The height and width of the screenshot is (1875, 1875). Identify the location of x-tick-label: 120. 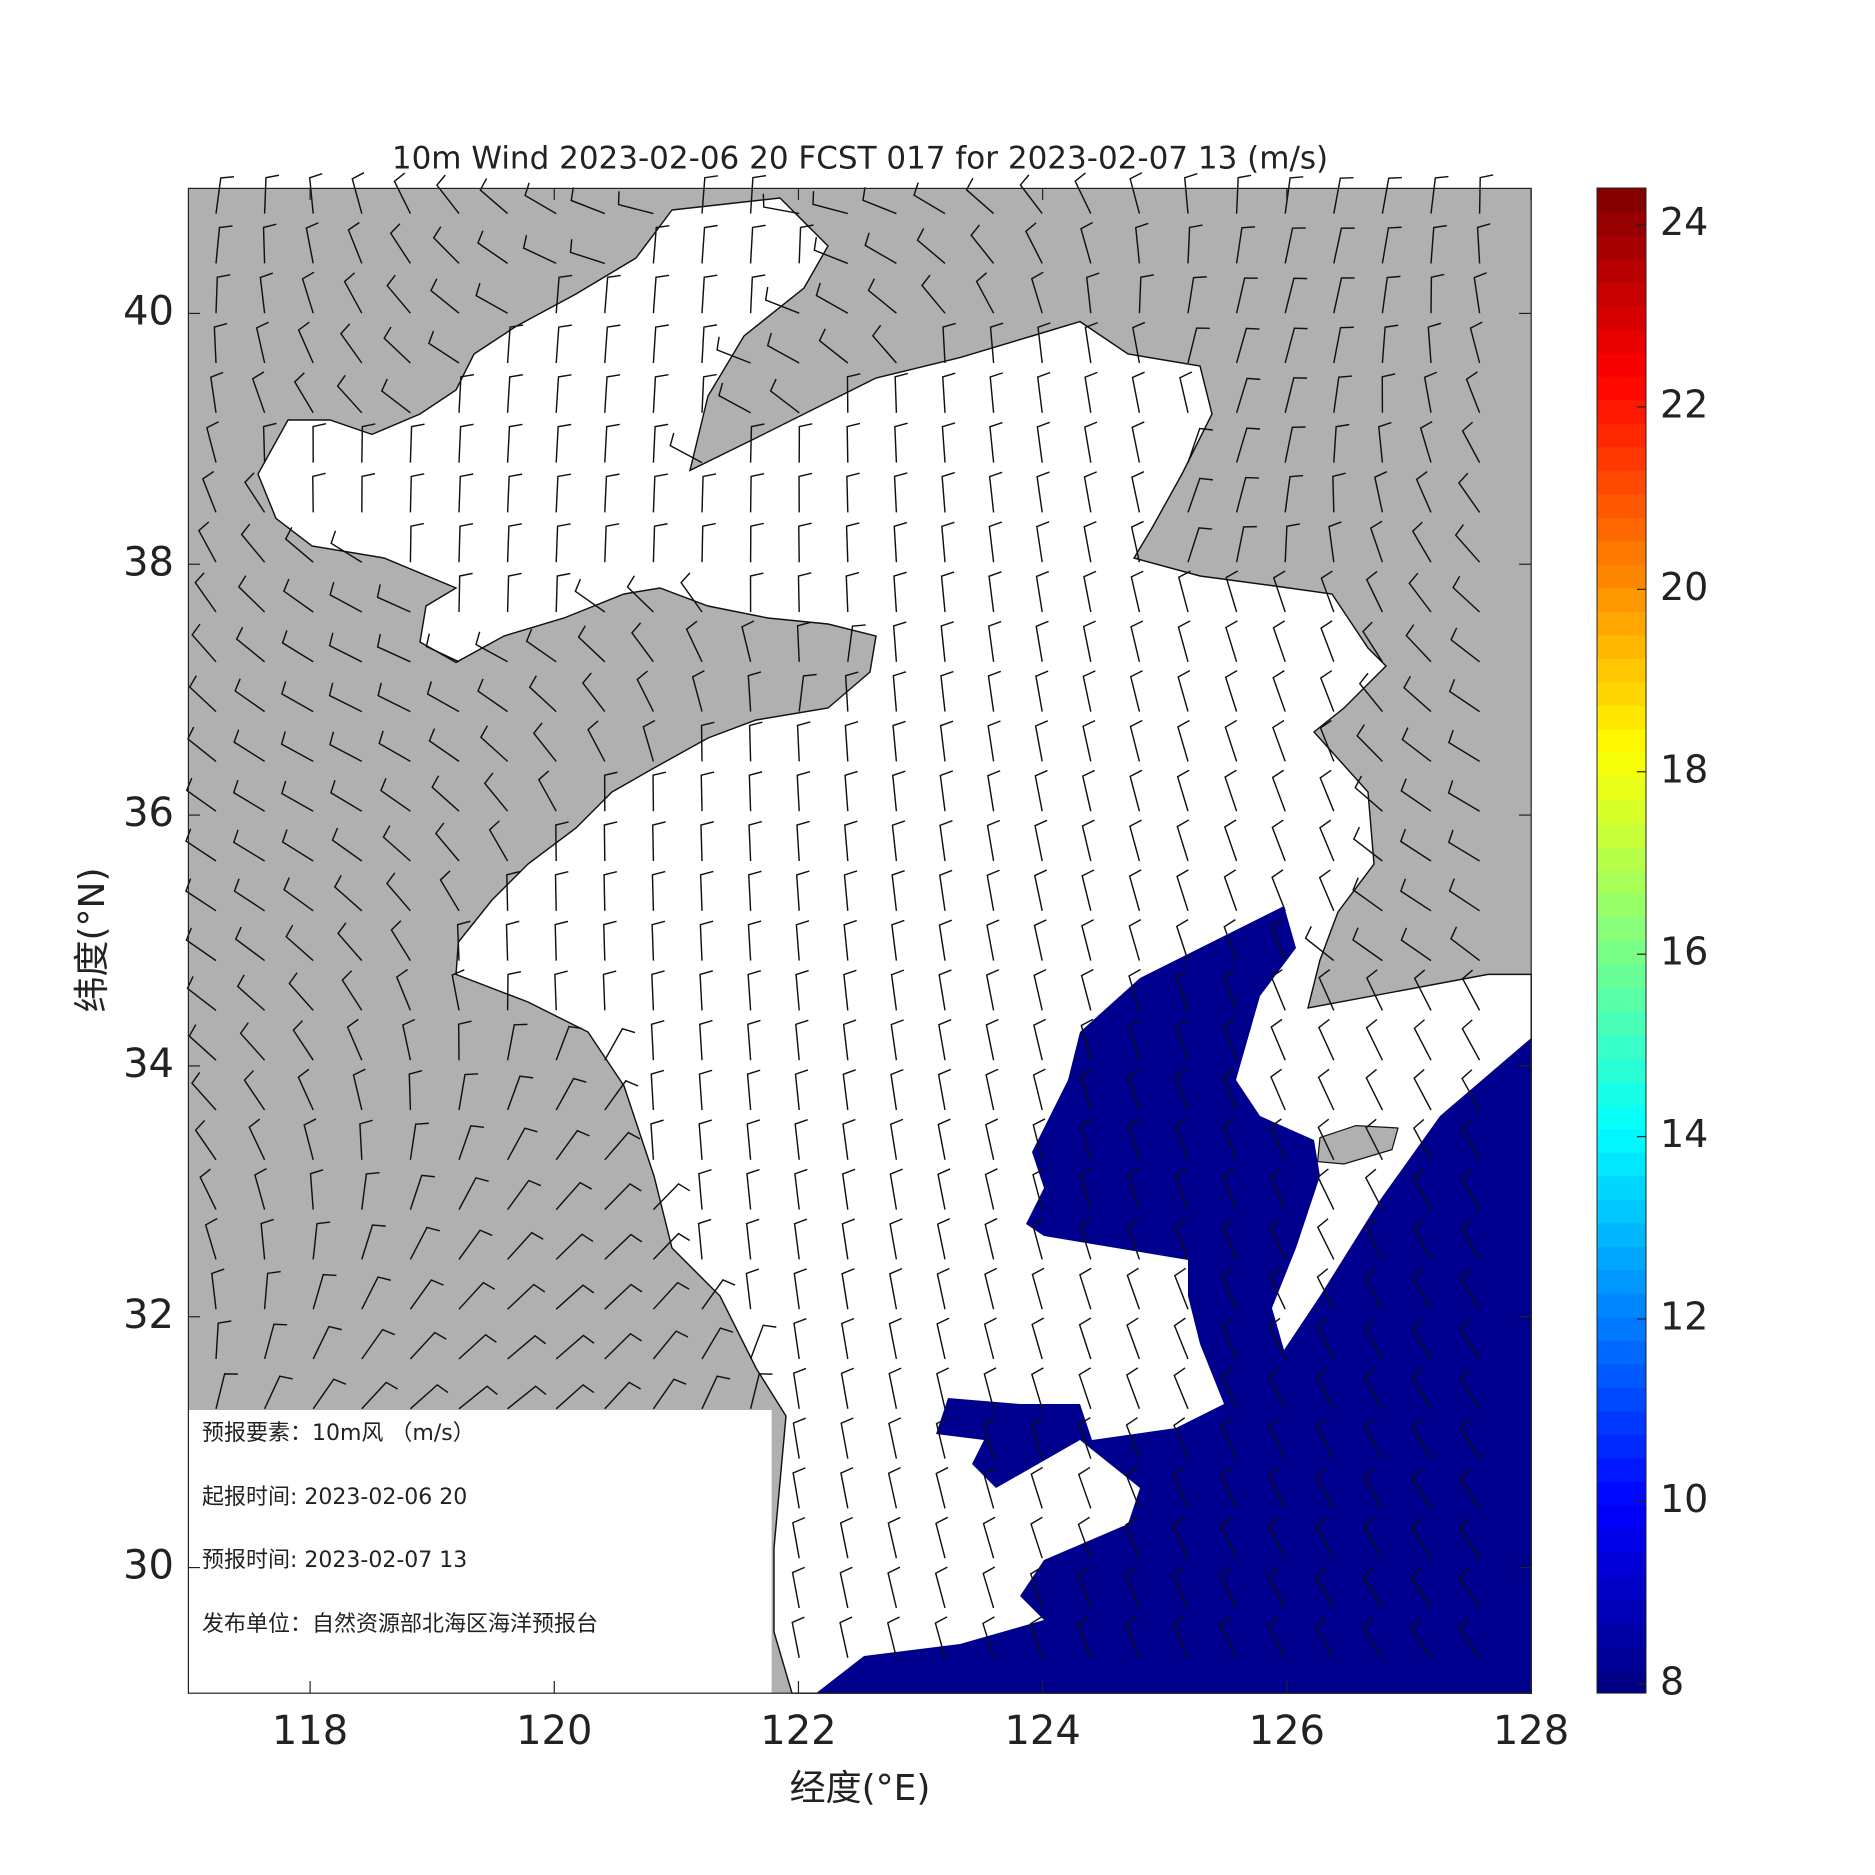
(554, 1731).